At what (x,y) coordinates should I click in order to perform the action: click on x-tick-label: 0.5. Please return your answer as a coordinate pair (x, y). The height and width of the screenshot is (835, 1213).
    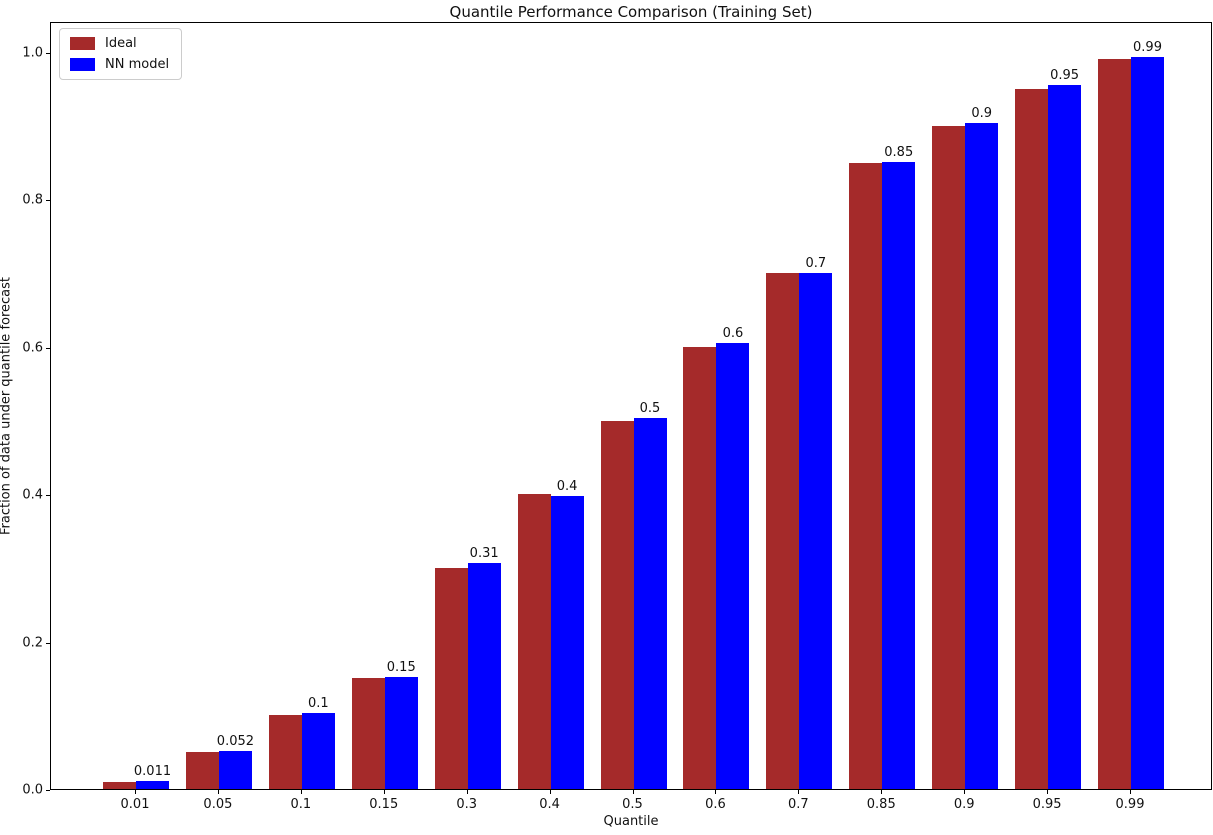
    Looking at the image, I should click on (632, 804).